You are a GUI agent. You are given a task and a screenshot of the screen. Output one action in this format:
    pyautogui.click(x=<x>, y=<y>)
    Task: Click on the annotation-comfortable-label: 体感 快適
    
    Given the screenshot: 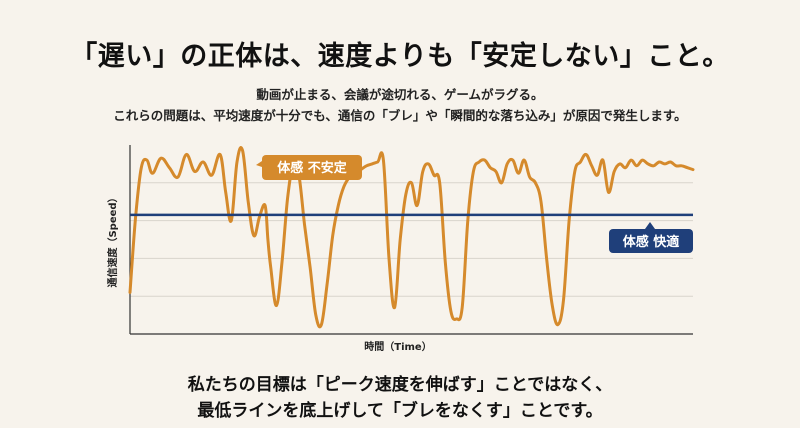 What is the action you would take?
    pyautogui.click(x=651, y=242)
    